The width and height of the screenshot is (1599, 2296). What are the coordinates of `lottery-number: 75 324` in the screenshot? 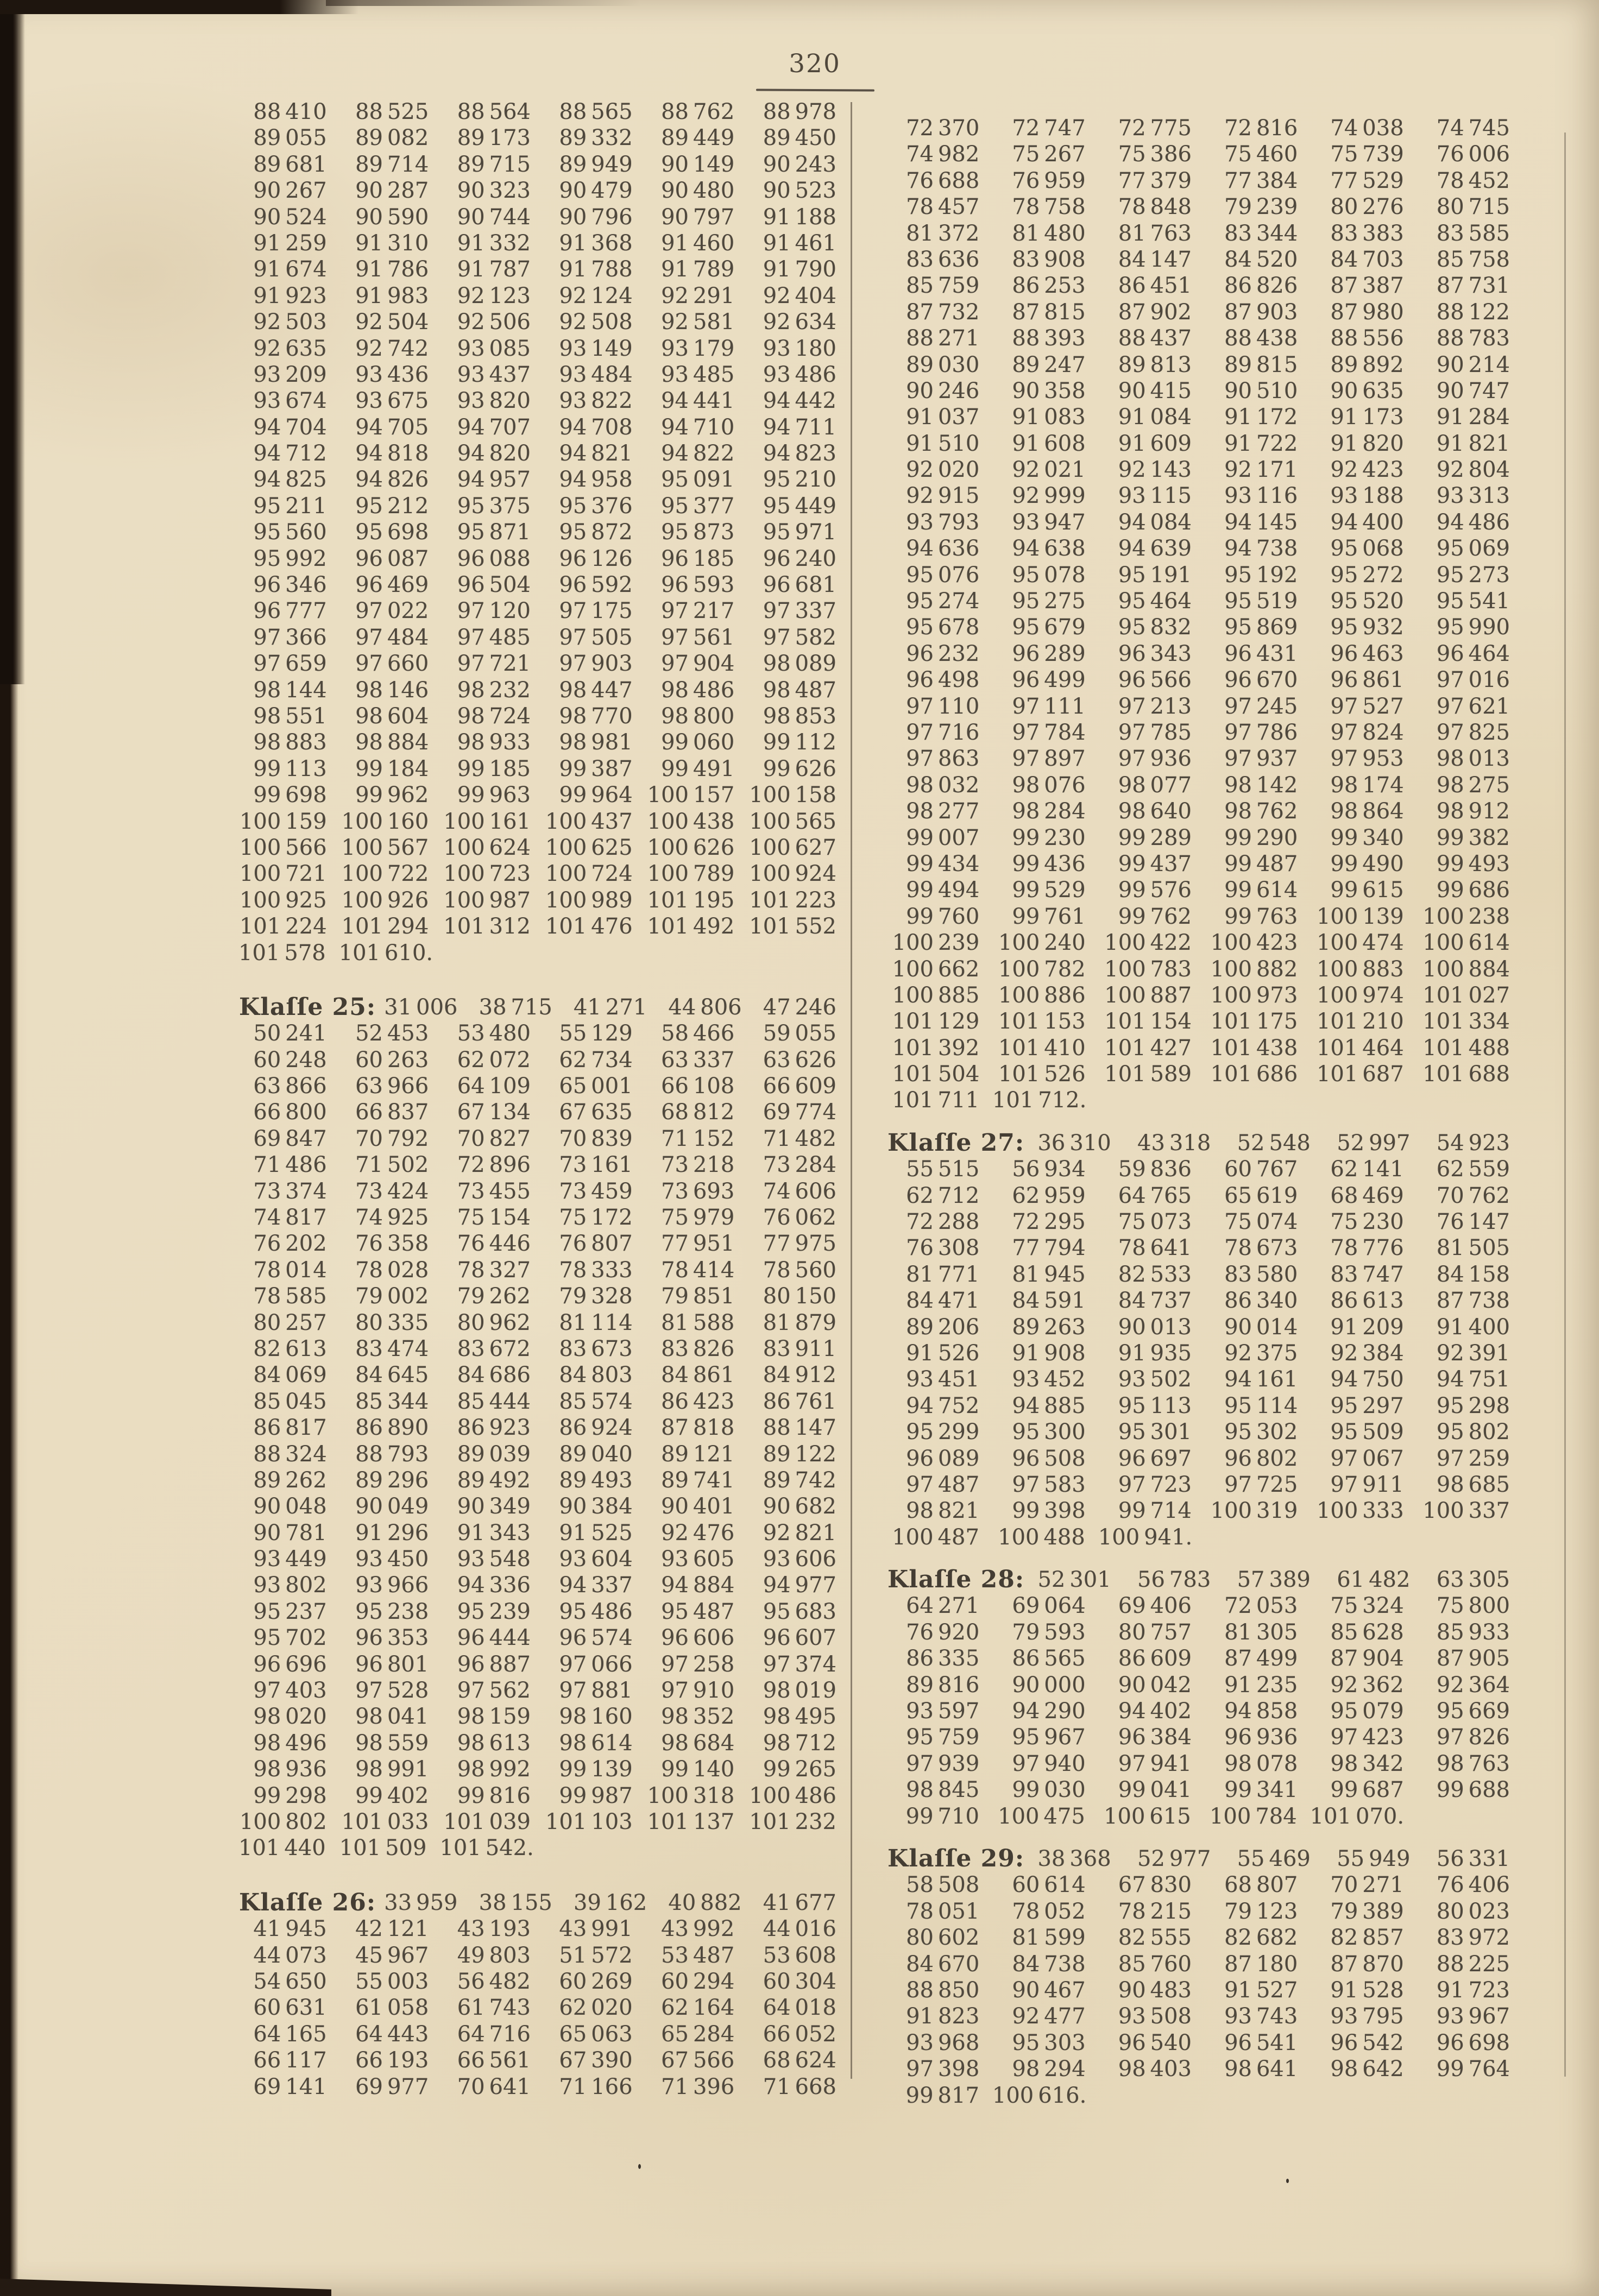 It's located at (1367, 1606).